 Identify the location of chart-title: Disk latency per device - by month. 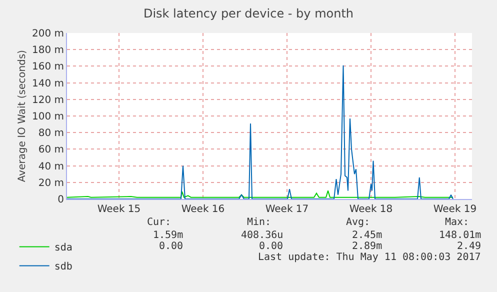
(248, 13).